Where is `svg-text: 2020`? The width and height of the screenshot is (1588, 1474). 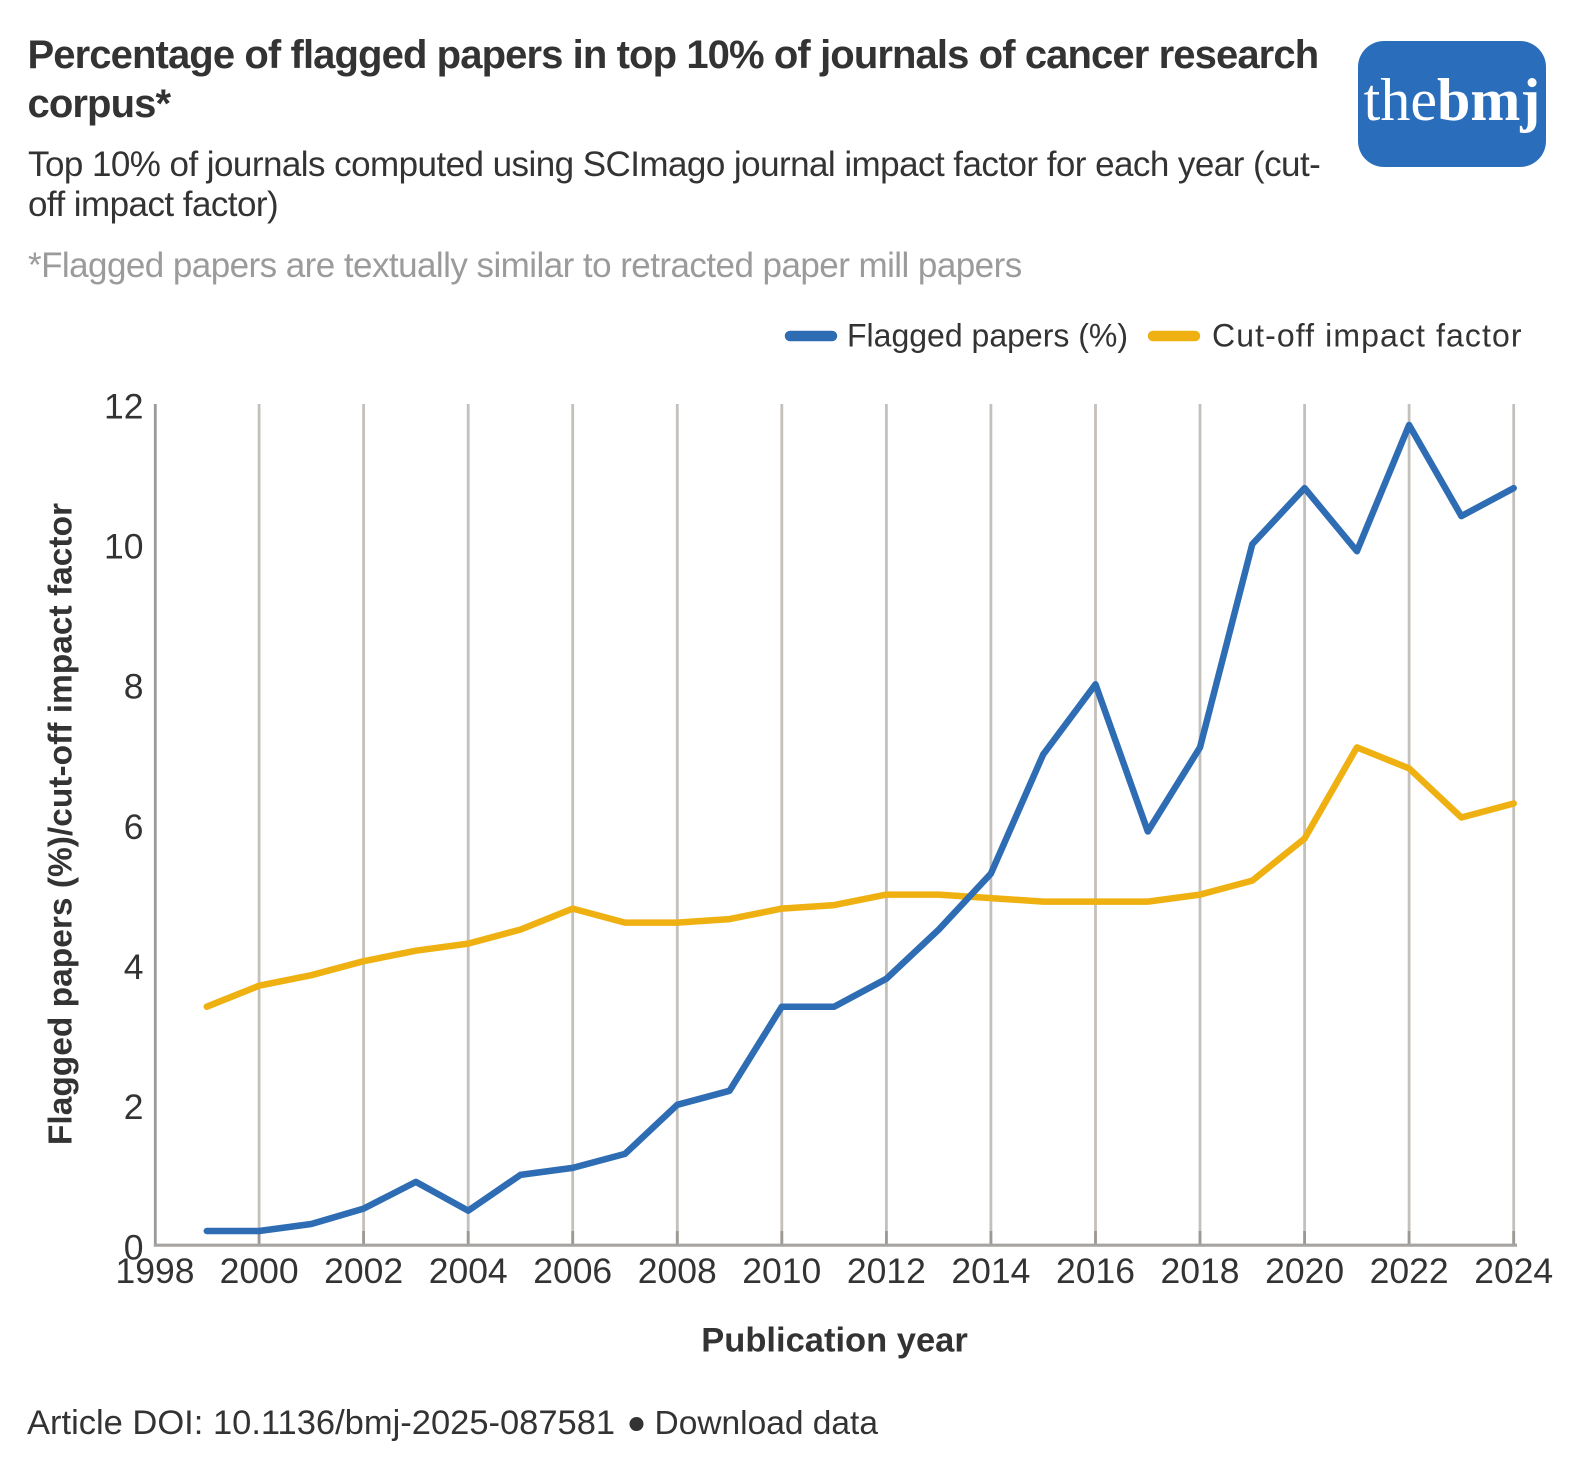
svg-text: 2020 is located at coordinates (1304, 1271).